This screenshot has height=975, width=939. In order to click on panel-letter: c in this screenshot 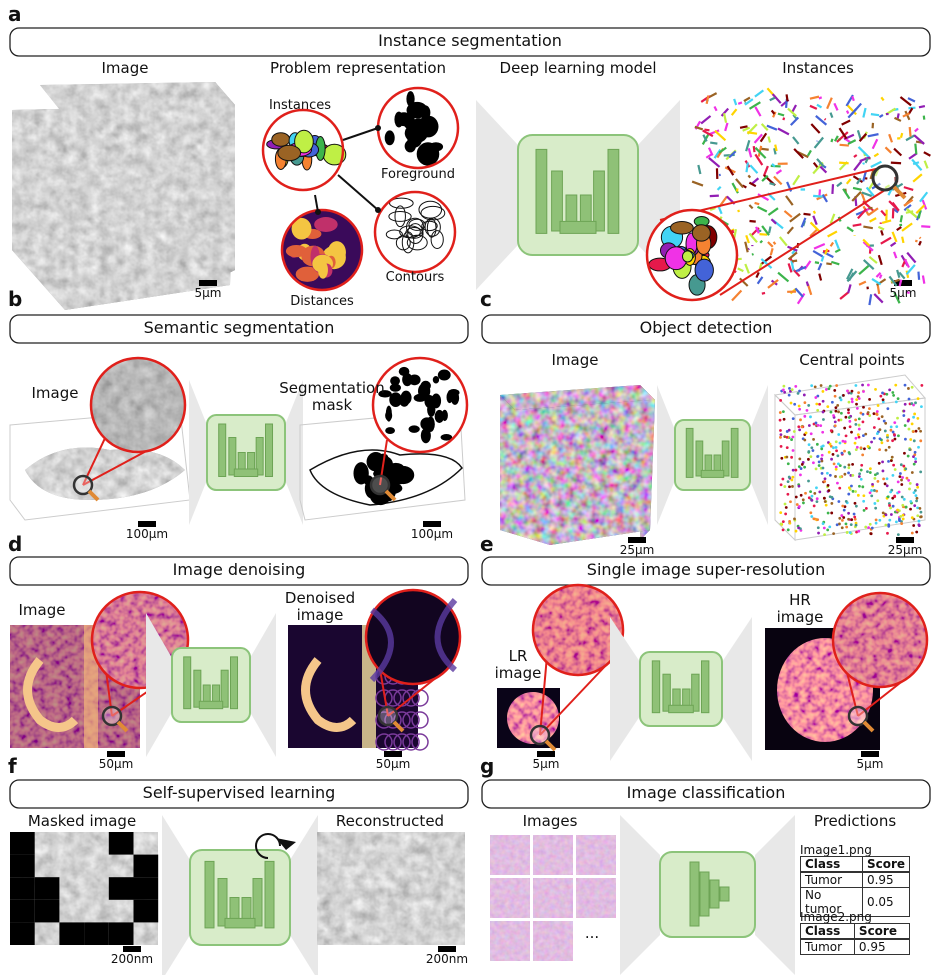, I will do `click(486, 299)`.